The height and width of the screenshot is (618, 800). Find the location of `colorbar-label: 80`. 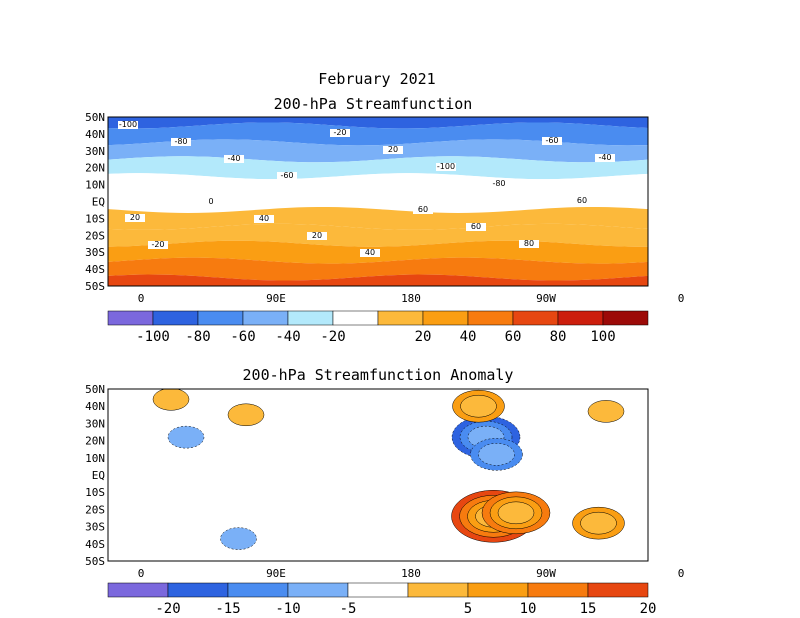

colorbar-label: 80 is located at coordinates (558, 337).